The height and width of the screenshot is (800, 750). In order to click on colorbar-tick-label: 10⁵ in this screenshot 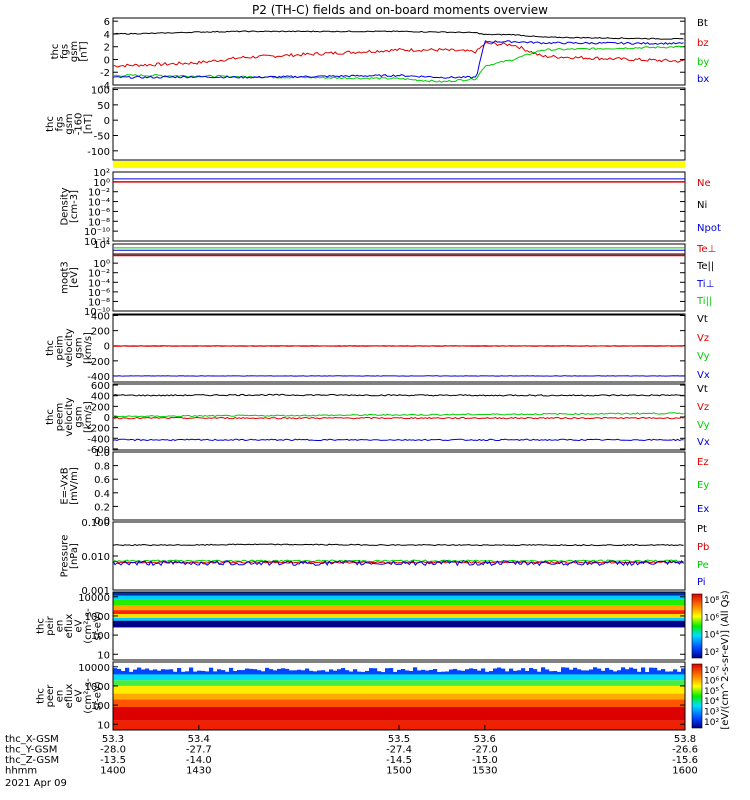, I will do `click(711, 692)`.